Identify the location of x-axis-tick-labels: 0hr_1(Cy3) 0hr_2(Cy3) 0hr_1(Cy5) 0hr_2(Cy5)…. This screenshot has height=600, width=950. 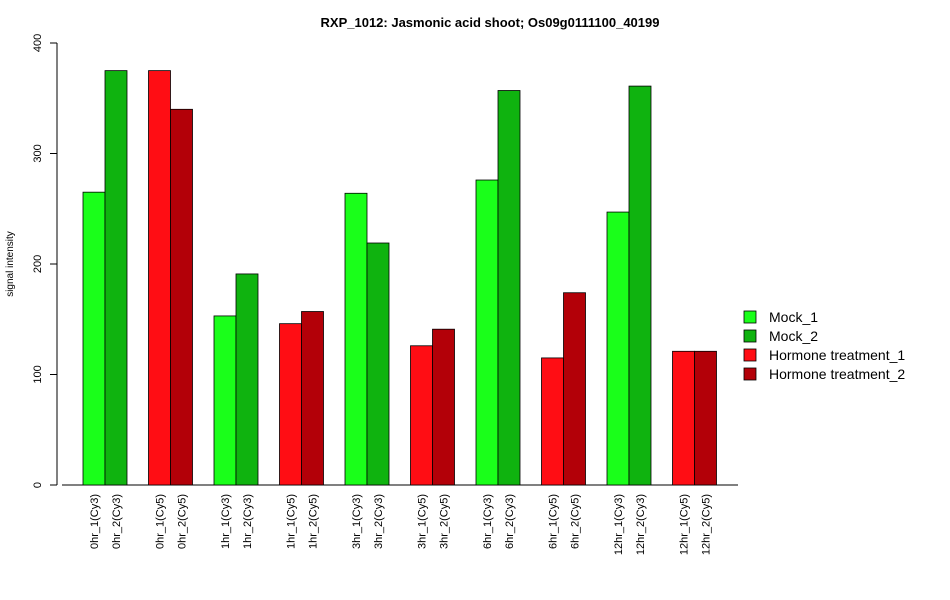
(401, 524).